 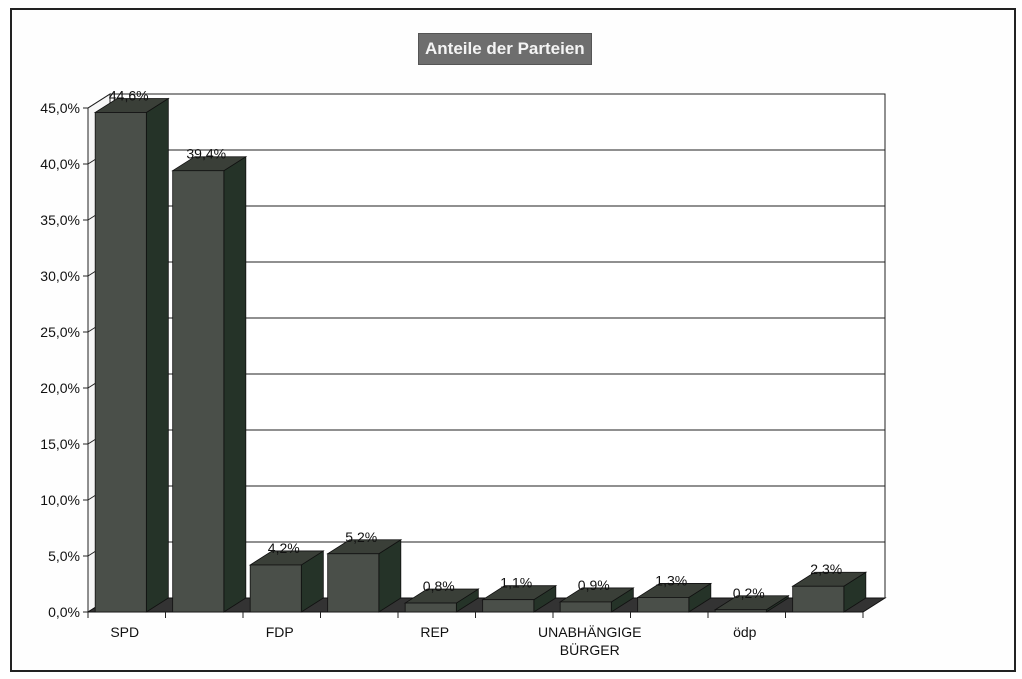 I want to click on x-tick-label: ödp, so click(x=745, y=632).